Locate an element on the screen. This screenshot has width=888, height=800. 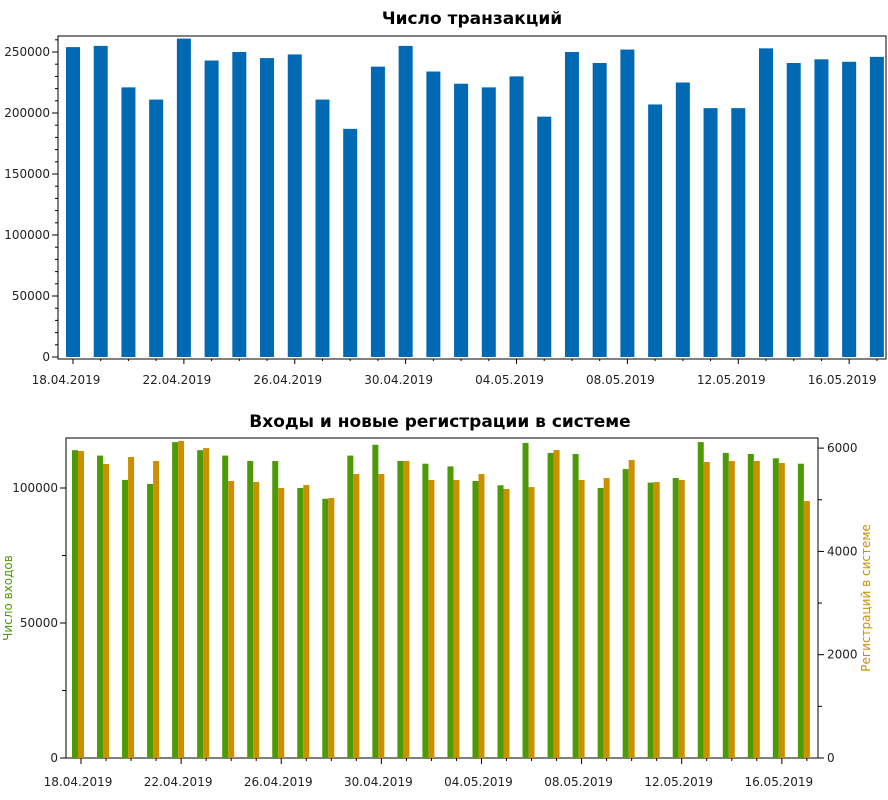
chart-title: Число транзакций is located at coordinates (472, 19).